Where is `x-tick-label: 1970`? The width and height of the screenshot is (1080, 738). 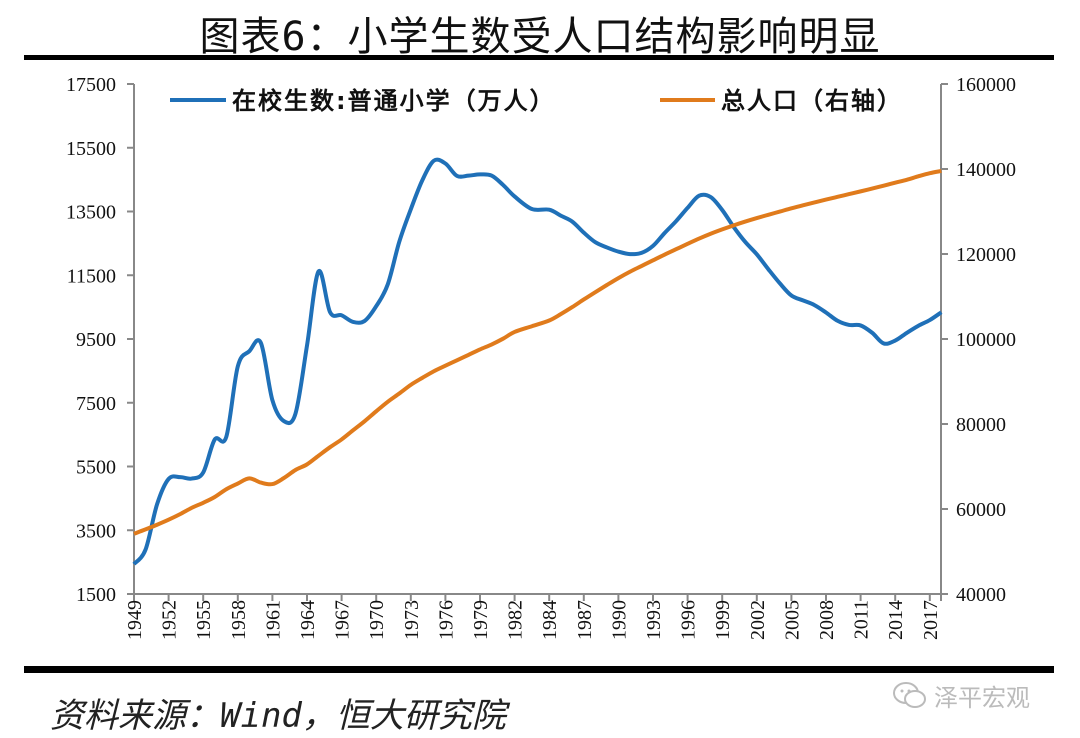 x-tick-label: 1970 is located at coordinates (377, 620).